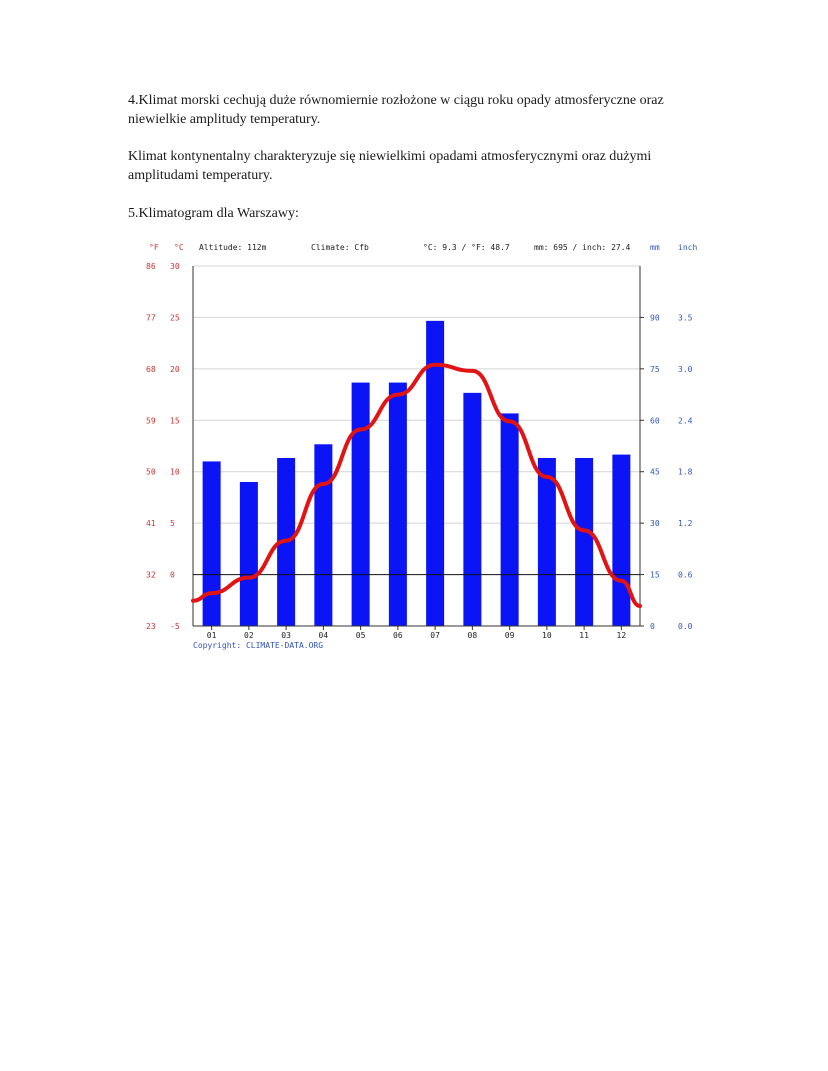  I want to click on unit-fahrenheit-label: °F, so click(154, 247).